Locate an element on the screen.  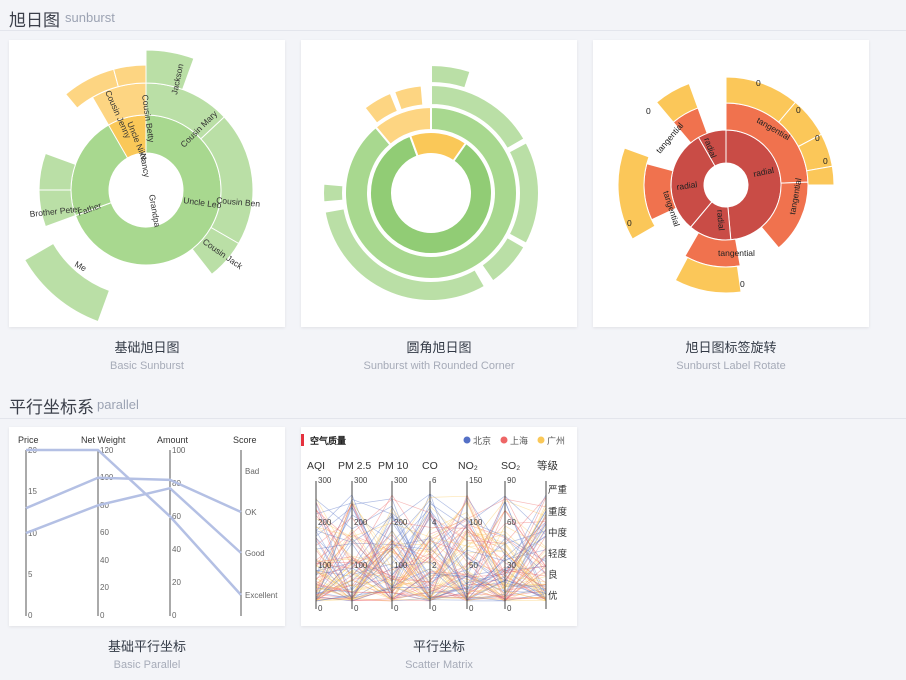
caption-subtitle: Scatter Matrix is located at coordinates (439, 665).